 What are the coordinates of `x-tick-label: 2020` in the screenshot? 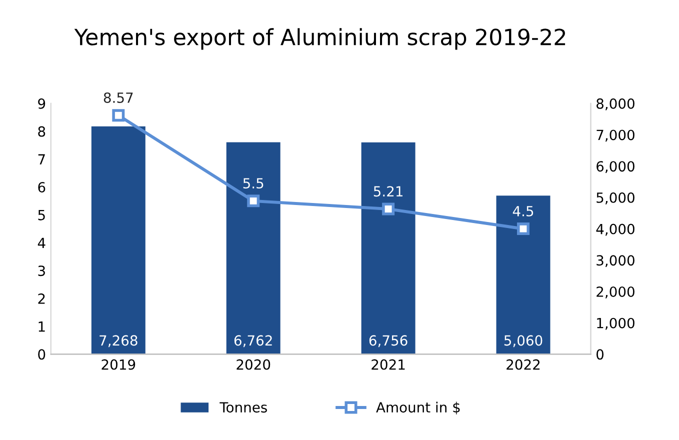 It's located at (253, 364).